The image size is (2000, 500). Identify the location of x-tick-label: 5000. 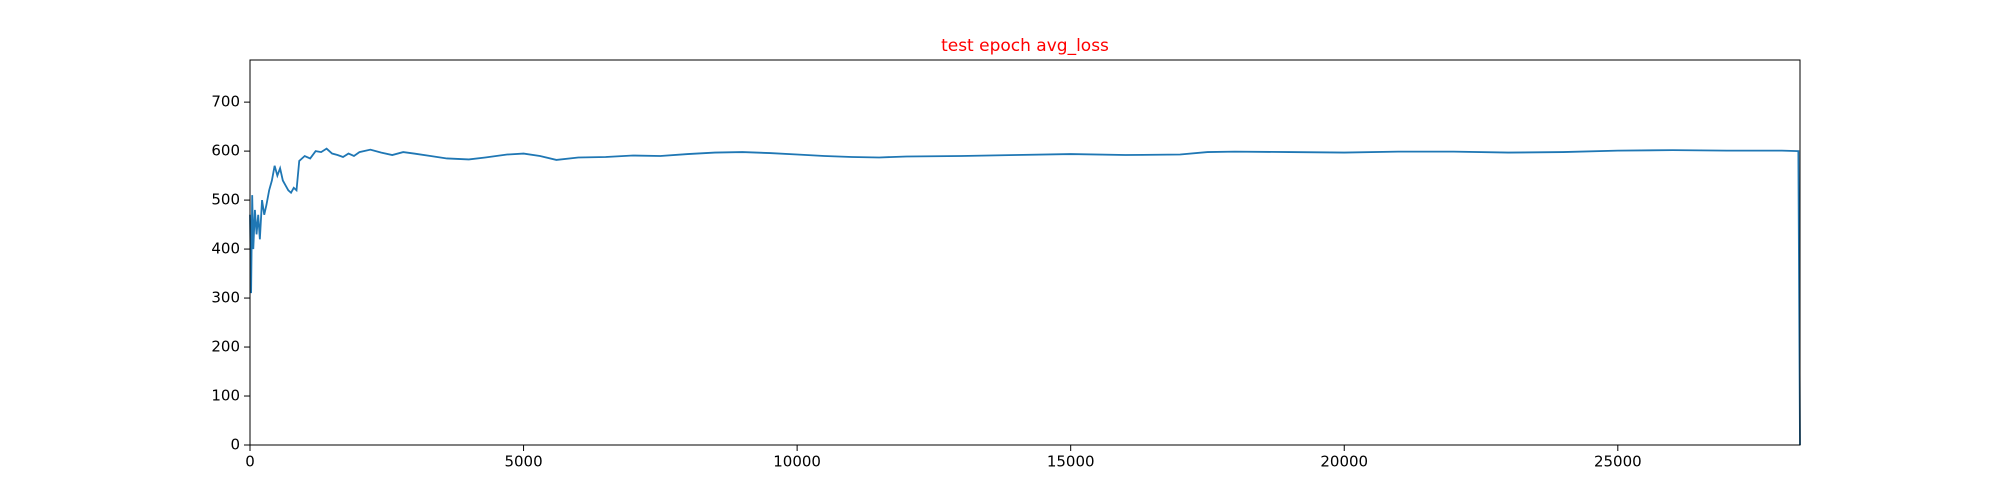
(523, 462).